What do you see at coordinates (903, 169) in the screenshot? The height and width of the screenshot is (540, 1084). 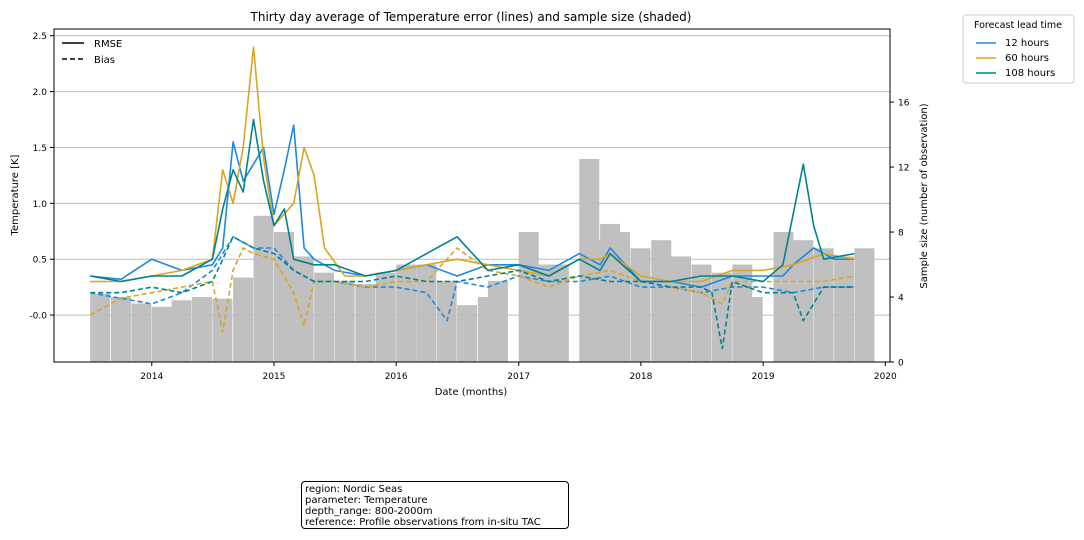 I see `y2-tick-label: 12` at bounding box center [903, 169].